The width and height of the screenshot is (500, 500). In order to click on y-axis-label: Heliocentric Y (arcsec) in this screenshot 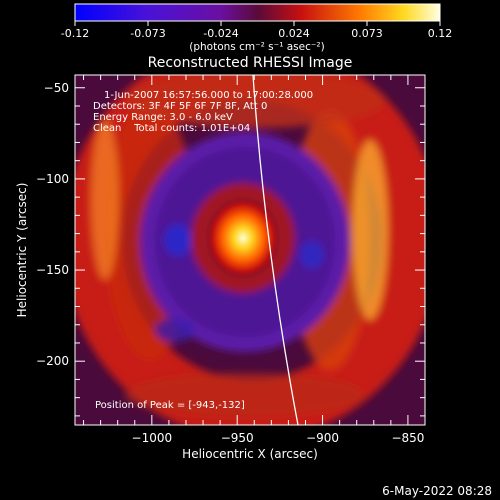, I will do `click(22, 250)`.